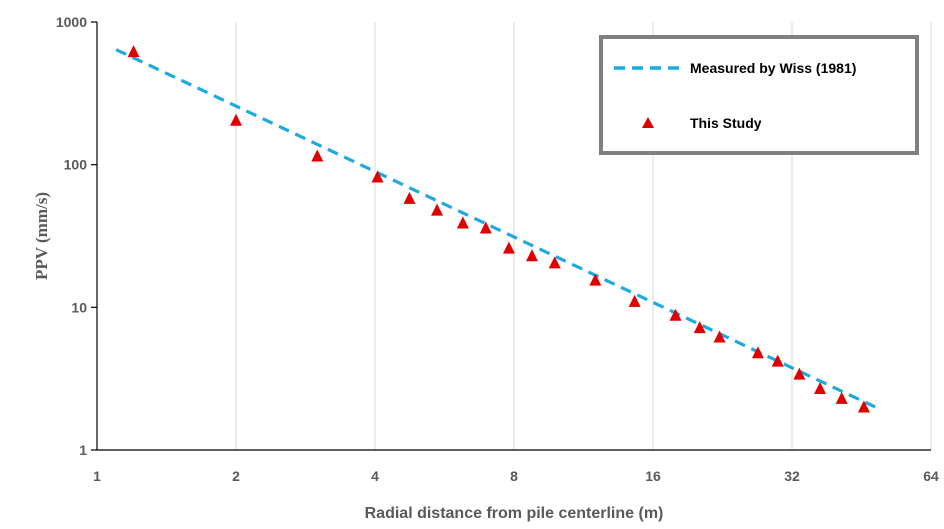 The image size is (944, 529). I want to click on legend-swatch-this-study, so click(648, 122).